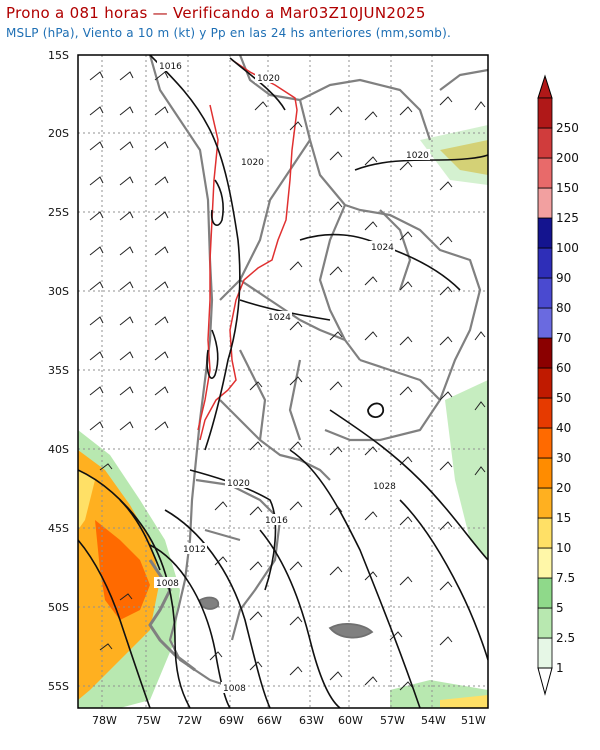  Describe the element at coordinates (58, 133) in the screenshot. I see `lat-tick-label: 20S` at that location.